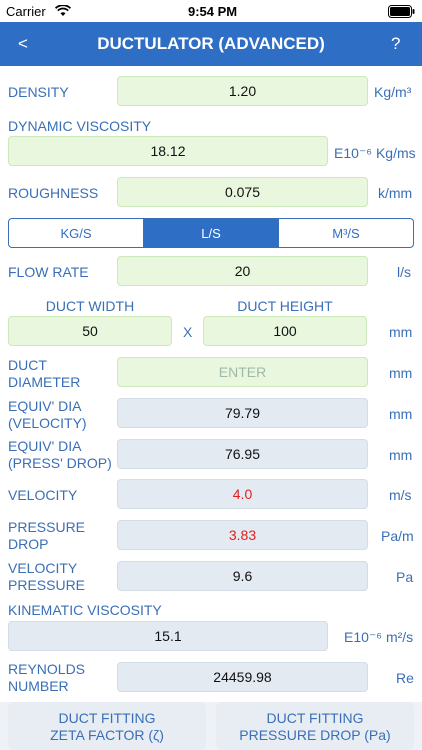  What do you see at coordinates (168, 151) in the screenshot?
I see `viscosity-input: 18.12` at bounding box center [168, 151].